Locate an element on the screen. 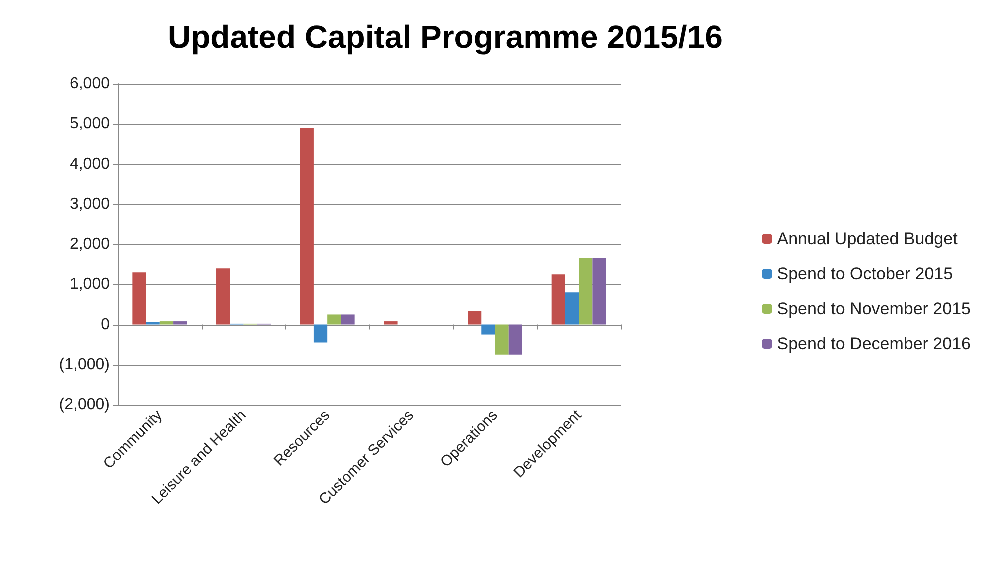  y-tick-label: 3,000 is located at coordinates (90, 204).